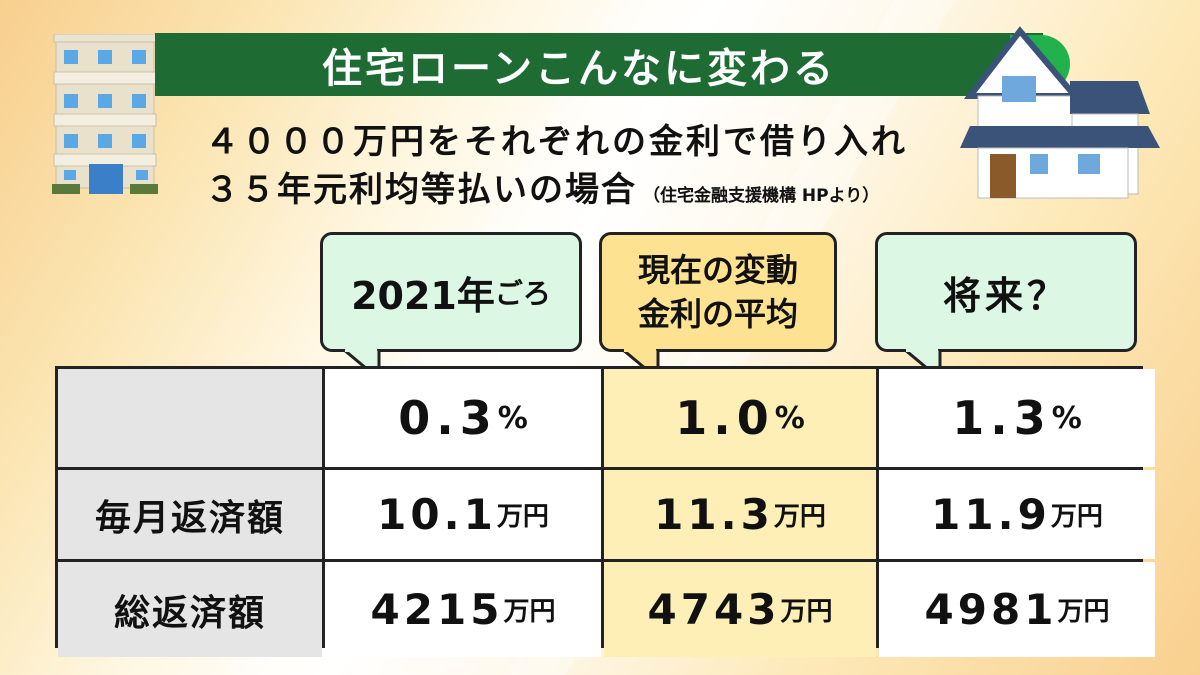 Image resolution: width=1200 pixels, height=675 pixels. Describe the element at coordinates (105, 114) in the screenshot. I see `apartment-building-icon` at that location.